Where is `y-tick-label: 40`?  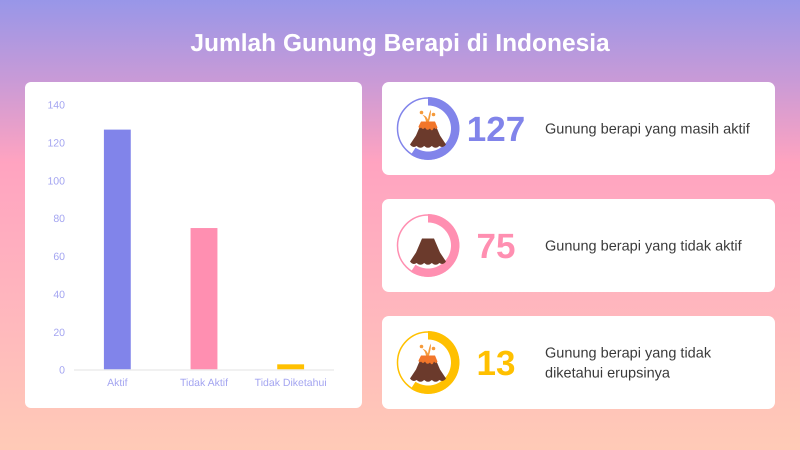
y-tick-label: 40 is located at coordinates (59, 294).